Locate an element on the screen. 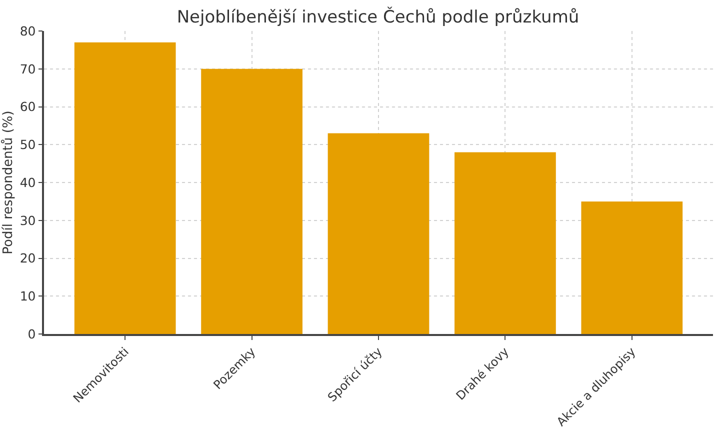 Image resolution: width=720 pixels, height=429 pixels. y-tick-label: 40 is located at coordinates (28, 182).